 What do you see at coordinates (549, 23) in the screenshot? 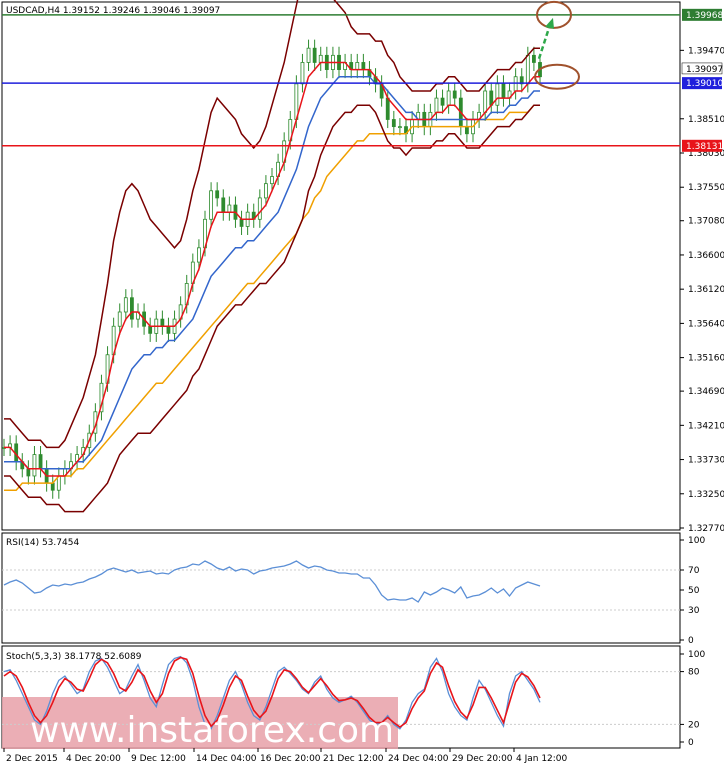
I see `arrow-head-icon` at bounding box center [549, 23].